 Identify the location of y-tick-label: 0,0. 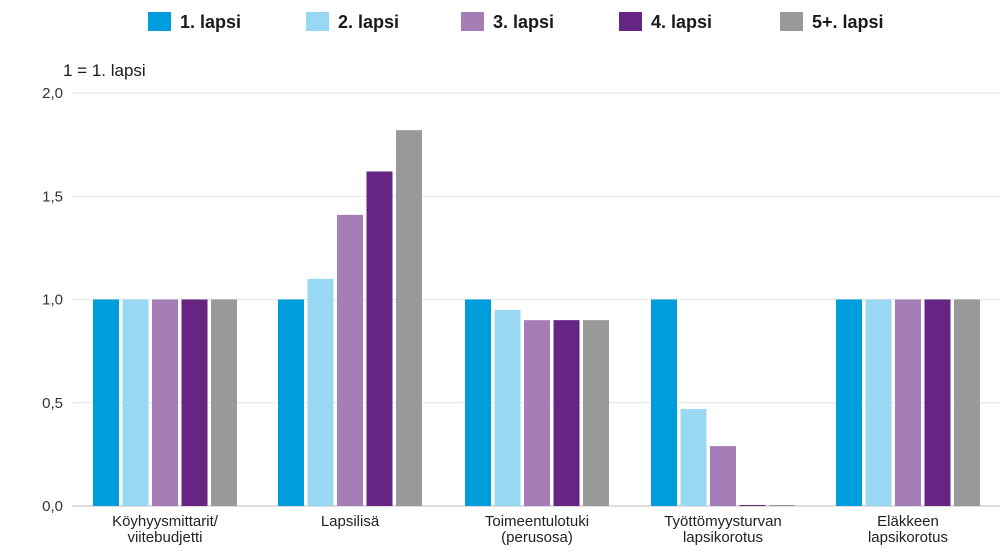
(52, 506).